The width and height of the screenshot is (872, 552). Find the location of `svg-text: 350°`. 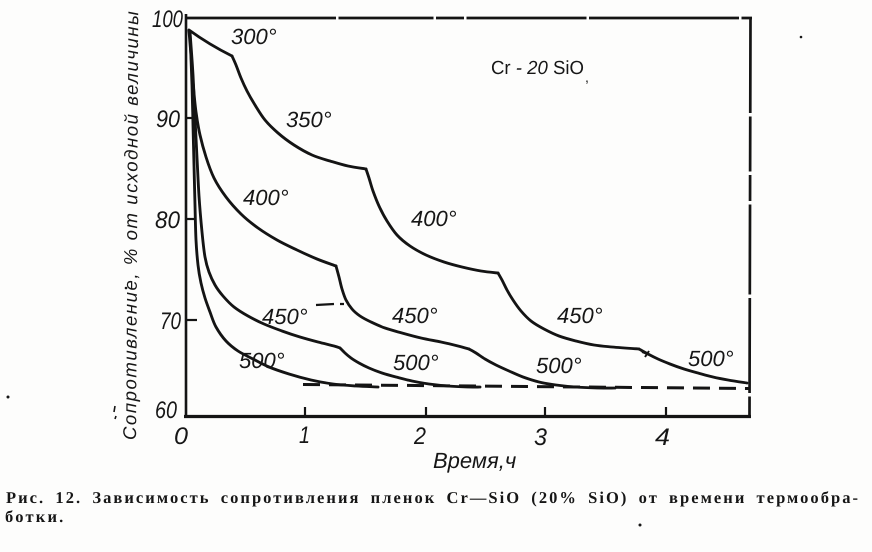

svg-text: 350° is located at coordinates (309, 119).